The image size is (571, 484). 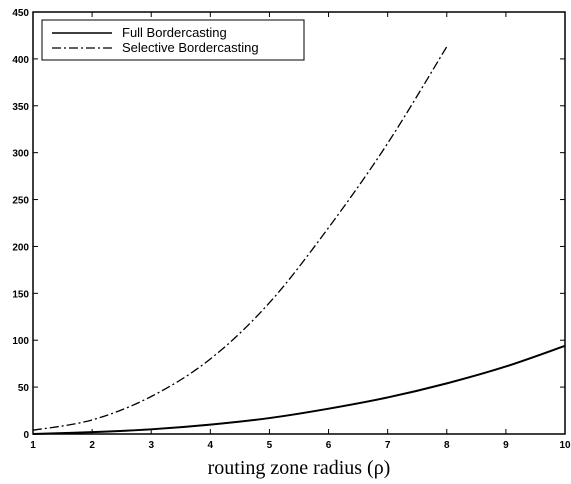 I want to click on y-tick-label: 300, so click(x=20, y=154).